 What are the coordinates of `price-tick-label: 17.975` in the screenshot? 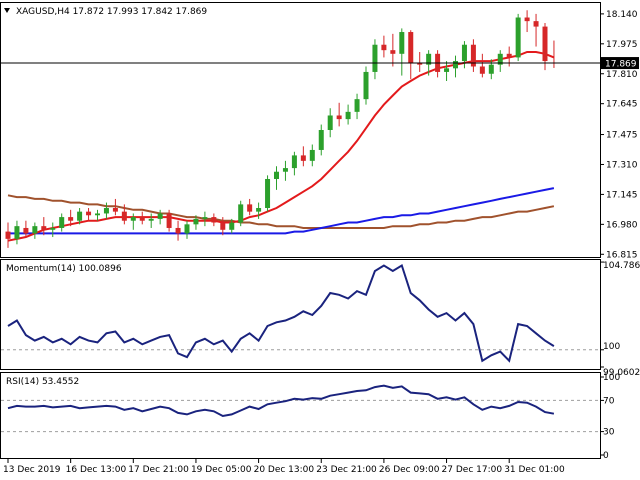 It's located at (622, 45).